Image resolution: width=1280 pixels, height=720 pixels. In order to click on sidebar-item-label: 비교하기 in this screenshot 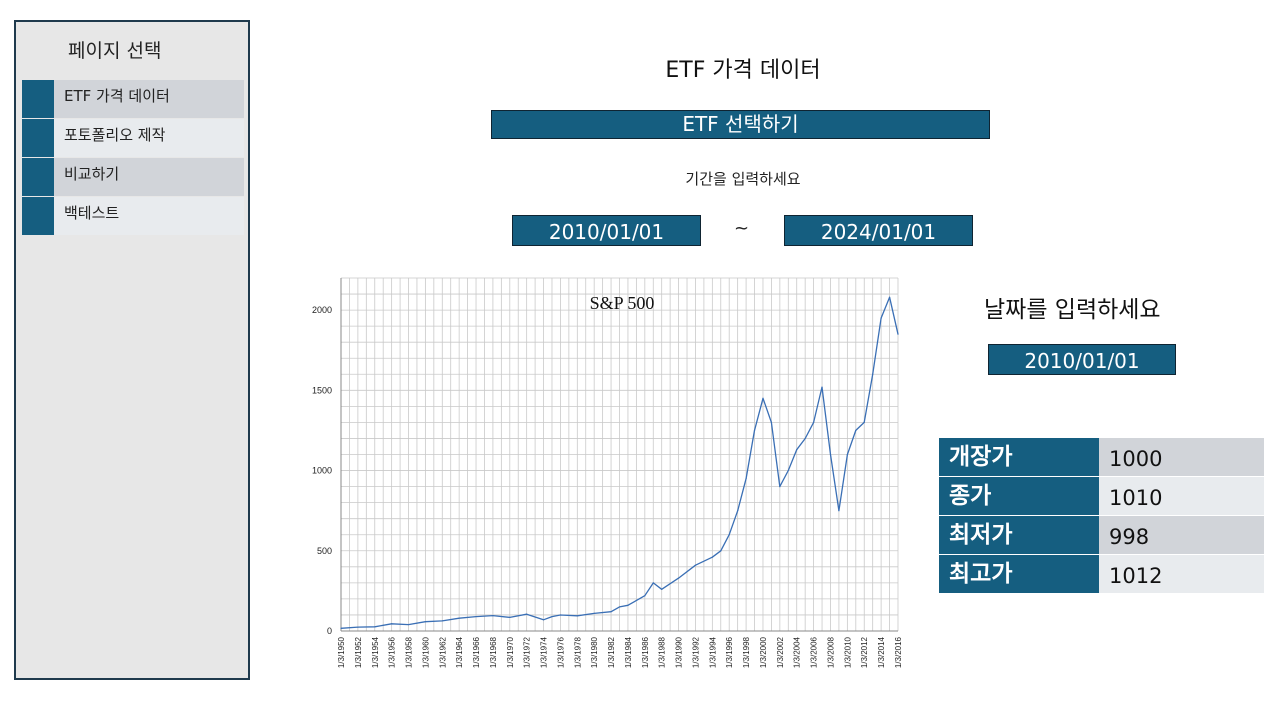, I will do `click(149, 177)`.